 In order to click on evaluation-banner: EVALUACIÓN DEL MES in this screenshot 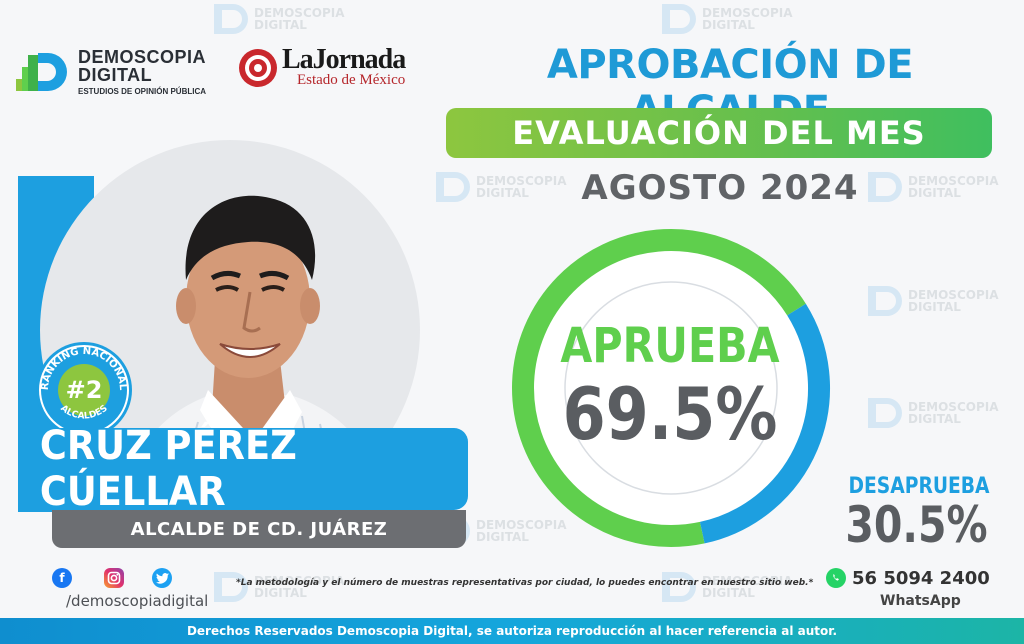, I will do `click(719, 133)`.